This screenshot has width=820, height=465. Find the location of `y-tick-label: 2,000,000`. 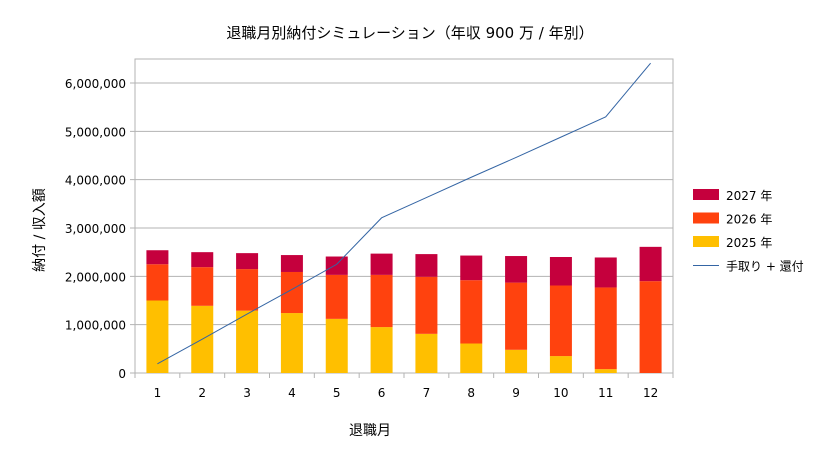

y-tick-label: 2,000,000 is located at coordinates (95, 277).